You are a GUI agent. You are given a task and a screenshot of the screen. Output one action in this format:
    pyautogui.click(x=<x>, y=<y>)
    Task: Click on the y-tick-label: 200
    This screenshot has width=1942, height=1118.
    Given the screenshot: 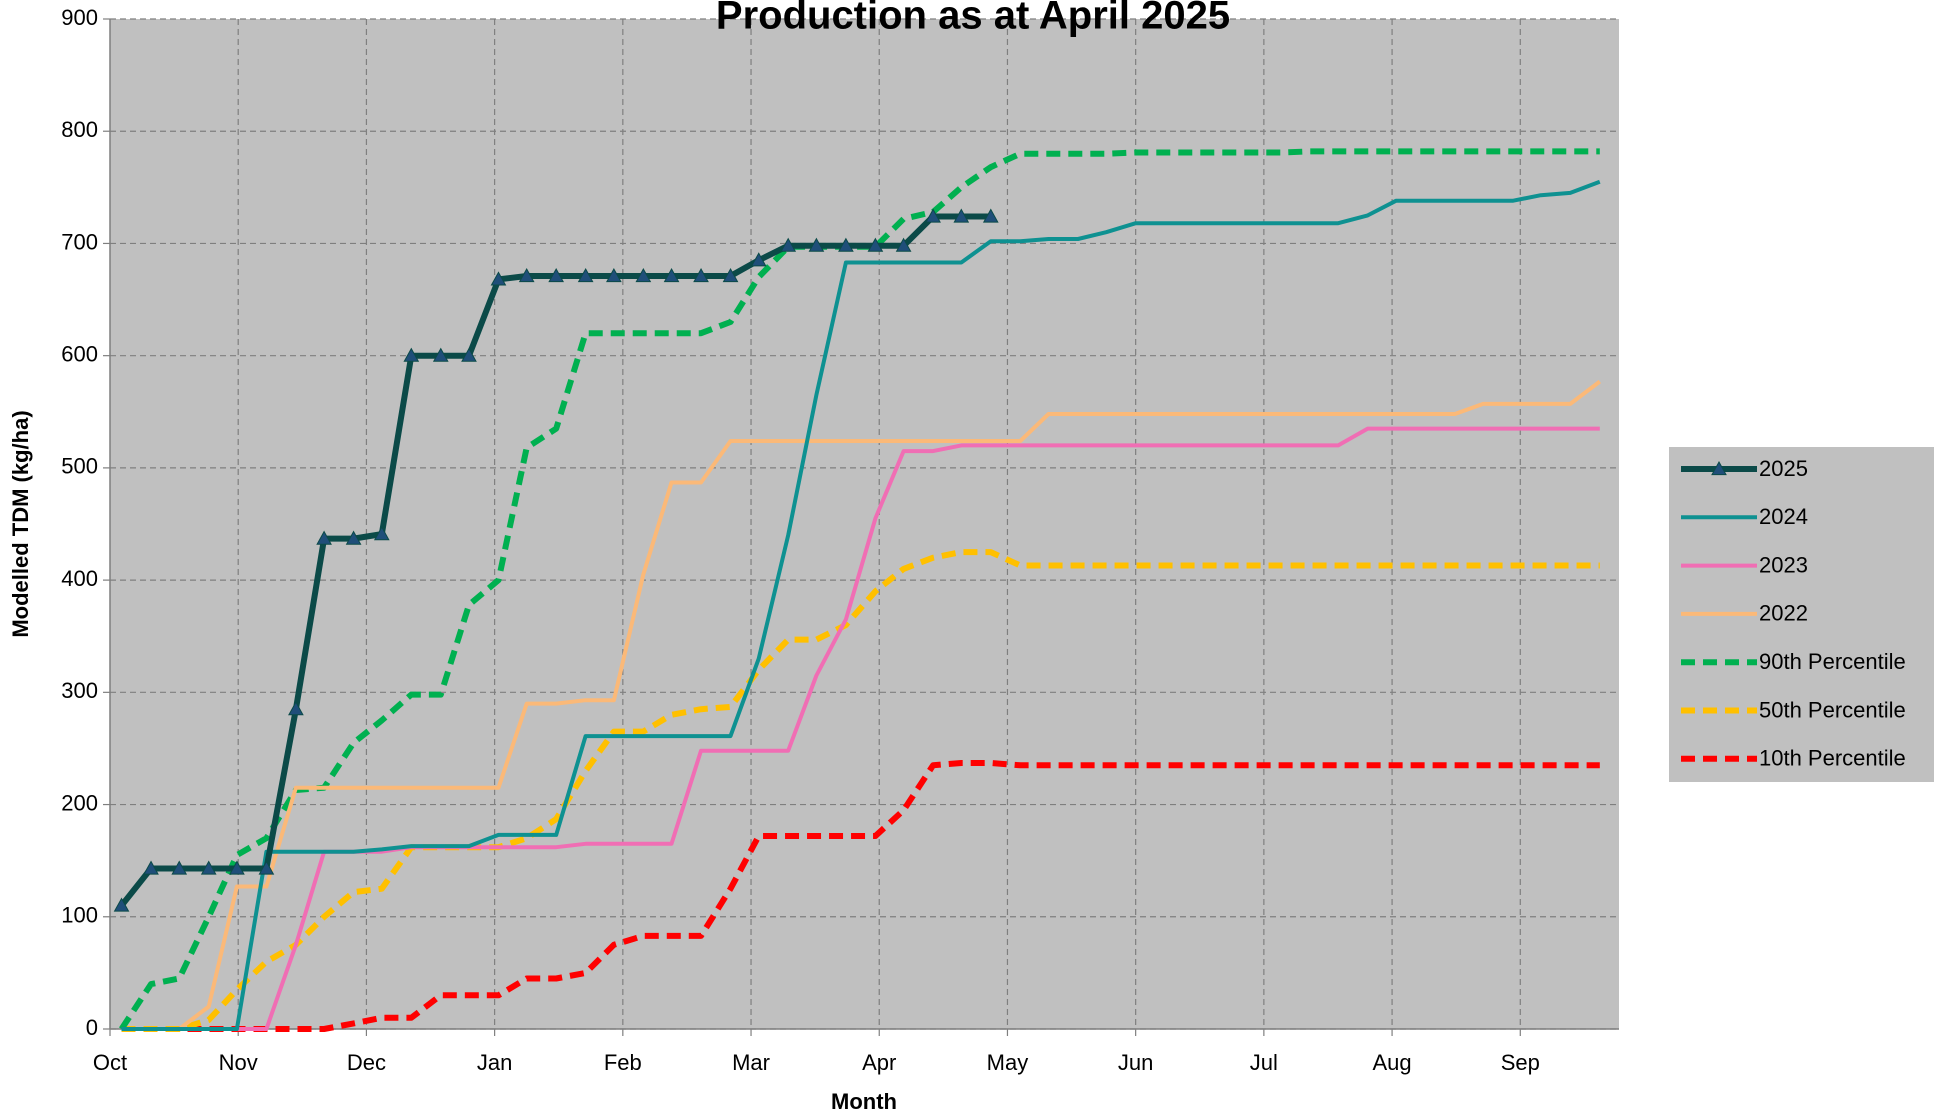 What is the action you would take?
    pyautogui.click(x=79, y=802)
    